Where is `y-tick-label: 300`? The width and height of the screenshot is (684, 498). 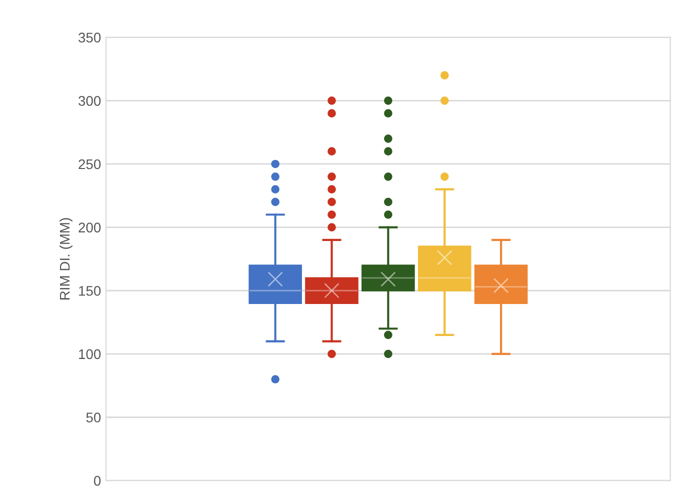
y-tick-label: 300 is located at coordinates (89, 101).